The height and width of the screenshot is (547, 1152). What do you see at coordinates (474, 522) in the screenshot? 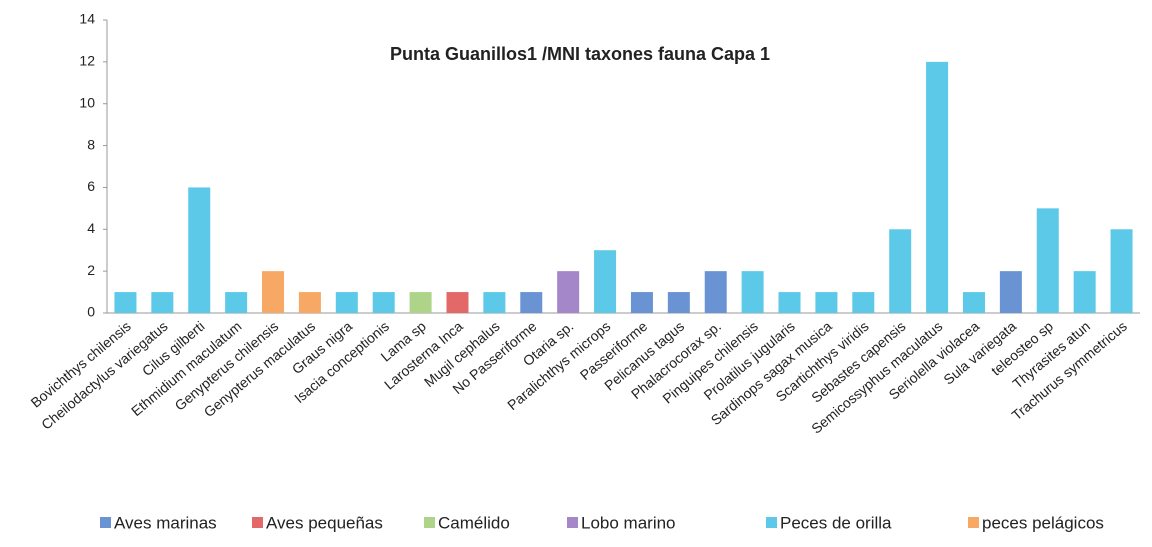
I see `legend-label: Camélido` at bounding box center [474, 522].